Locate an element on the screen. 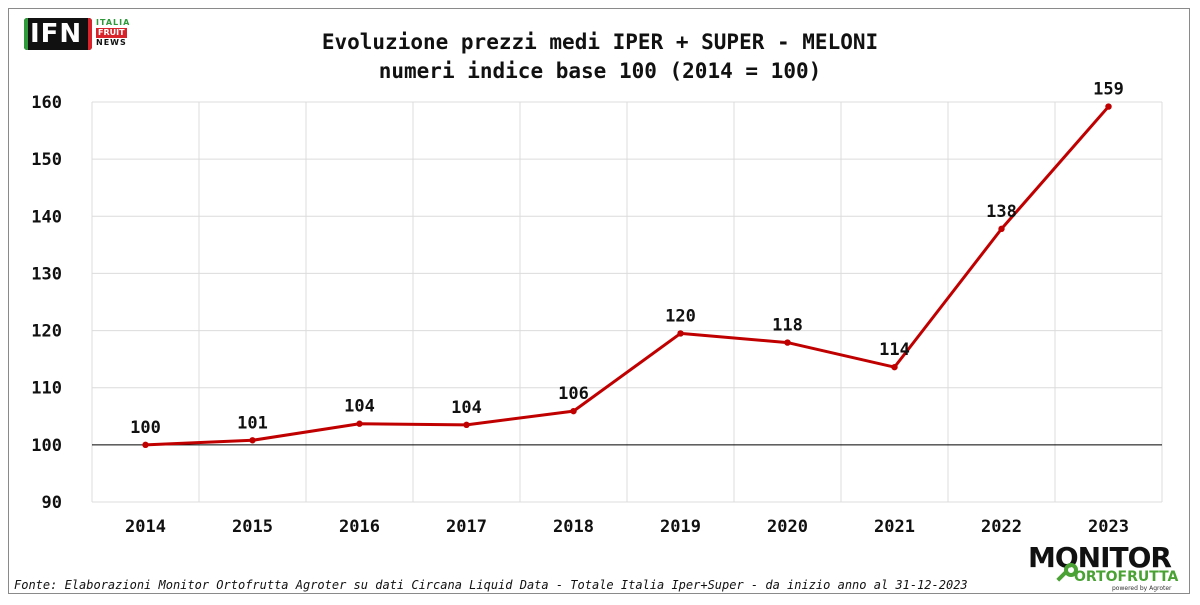 The width and height of the screenshot is (1200, 605). data-label: 159 is located at coordinates (1108, 90).